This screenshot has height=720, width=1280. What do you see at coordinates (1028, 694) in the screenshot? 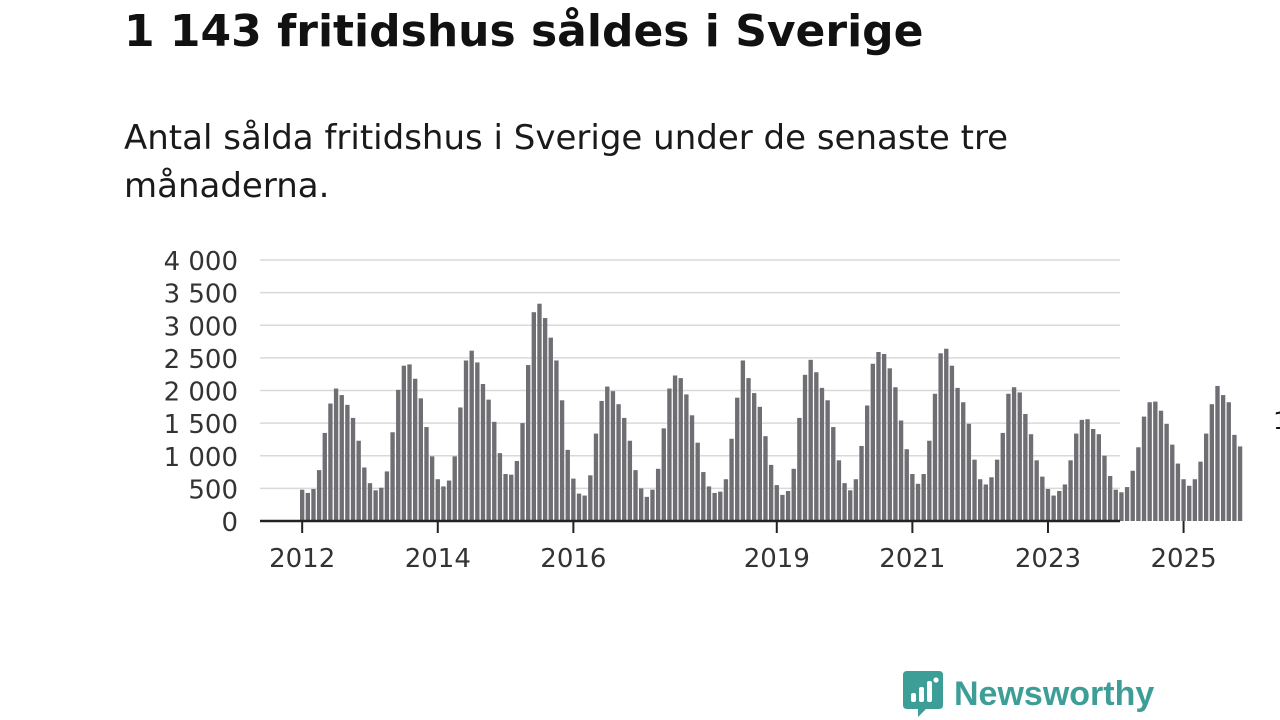
I see `brand-logo: Newsworthy` at bounding box center [1028, 694].